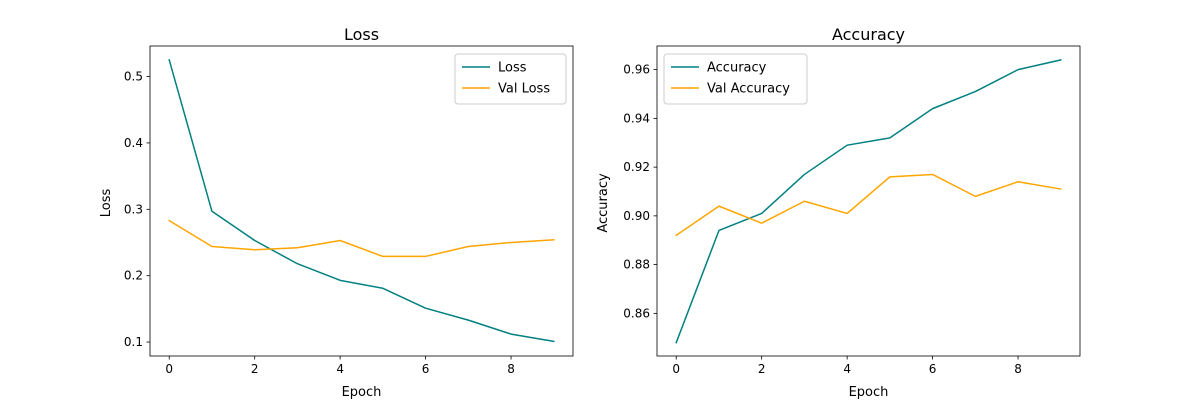 The height and width of the screenshot is (400, 1200). I want to click on loss-y-tick-label: 0.4, so click(133, 143).